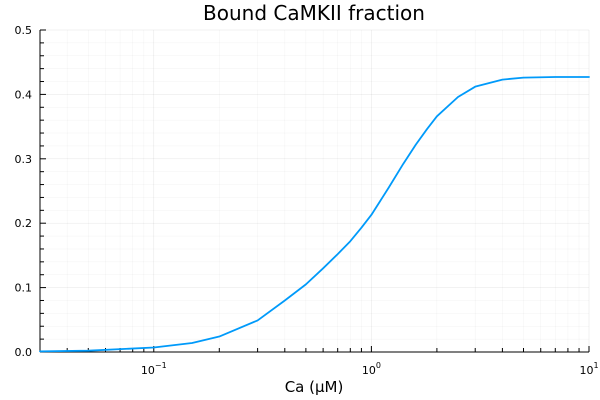 This screenshot has height=400, width=600. What do you see at coordinates (314, 13) in the screenshot?
I see `chart-title: Bound CaMKII fraction` at bounding box center [314, 13].